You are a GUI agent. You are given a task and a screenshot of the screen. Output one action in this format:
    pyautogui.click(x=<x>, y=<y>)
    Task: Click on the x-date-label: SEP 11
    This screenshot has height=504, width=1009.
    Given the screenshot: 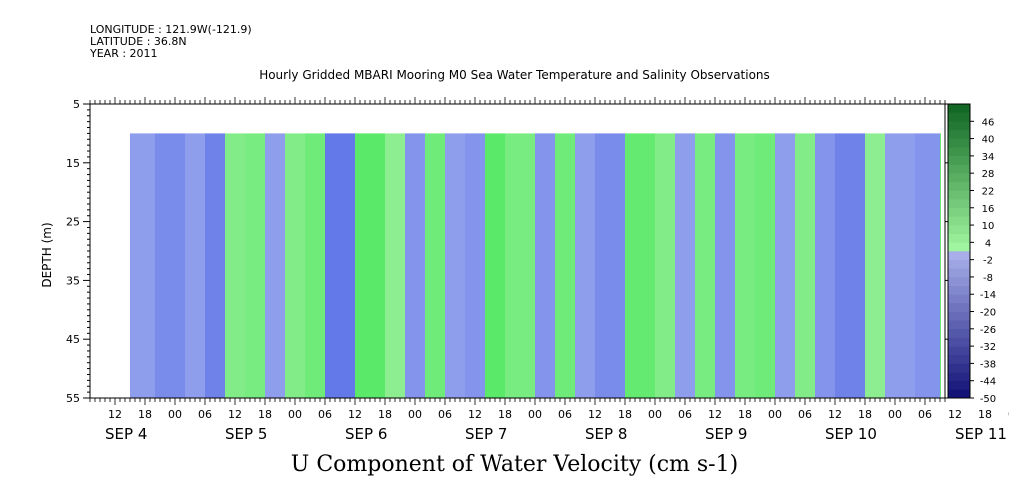 What is the action you would take?
    pyautogui.click(x=981, y=434)
    